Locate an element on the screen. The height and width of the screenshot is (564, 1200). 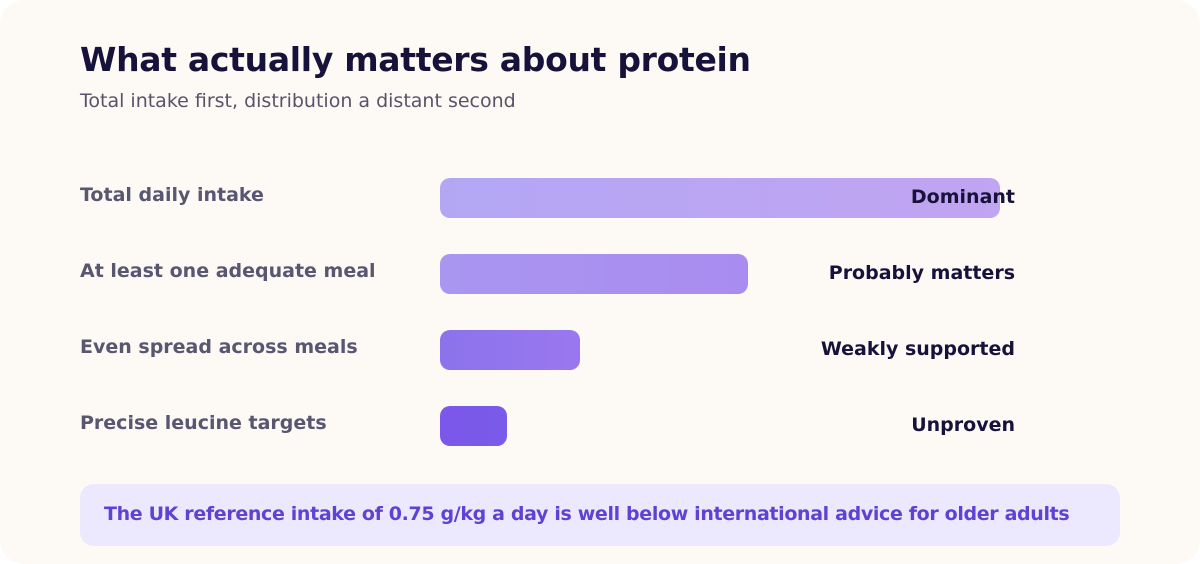
bar-row: Total daily intake Dominant is located at coordinates (600, 198).